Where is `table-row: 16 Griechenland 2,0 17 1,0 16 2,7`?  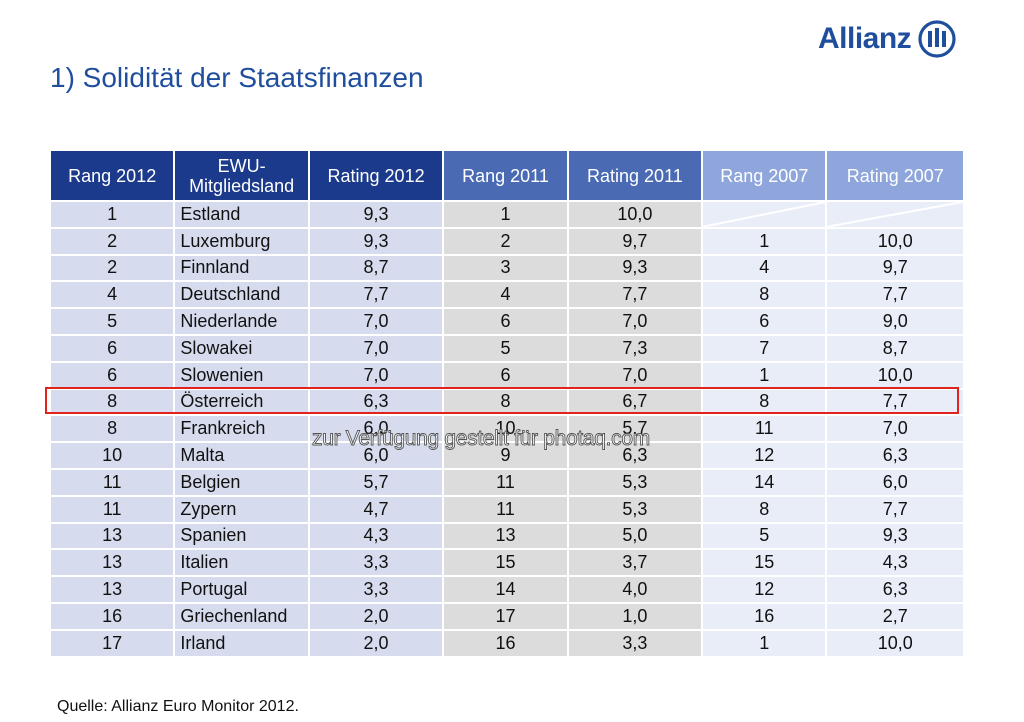
table-row: 16 Griechenland 2,0 17 1,0 16 2,7 is located at coordinates (507, 616).